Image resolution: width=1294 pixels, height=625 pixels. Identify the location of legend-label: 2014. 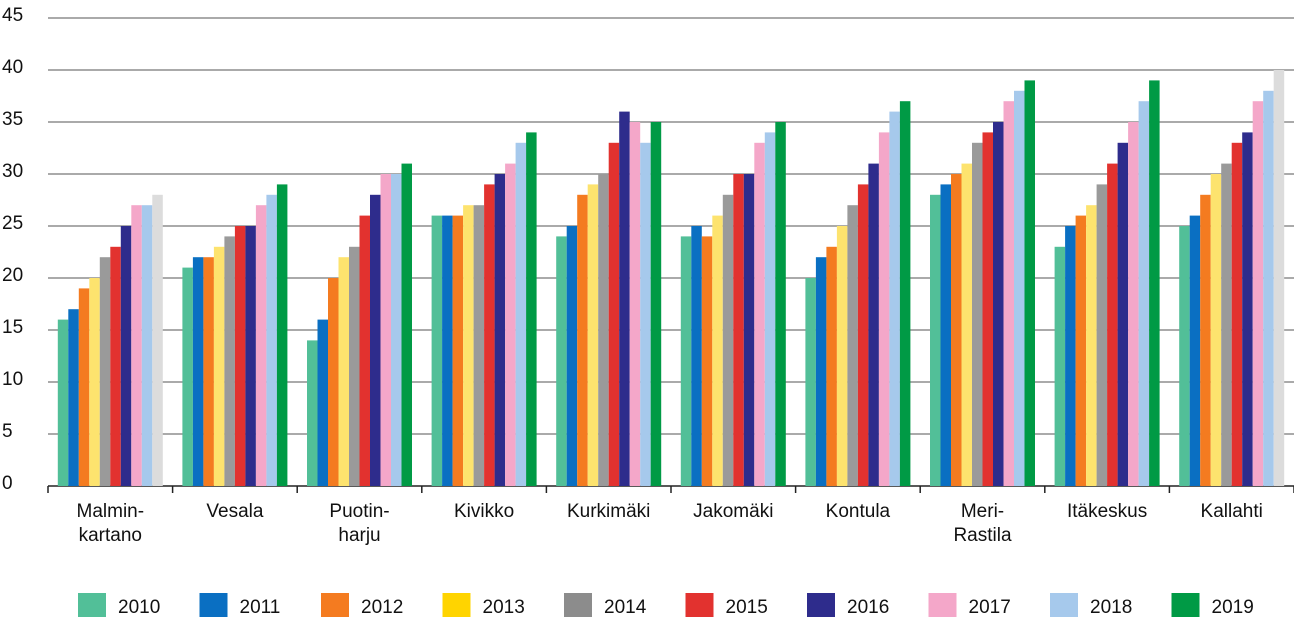
(625, 607).